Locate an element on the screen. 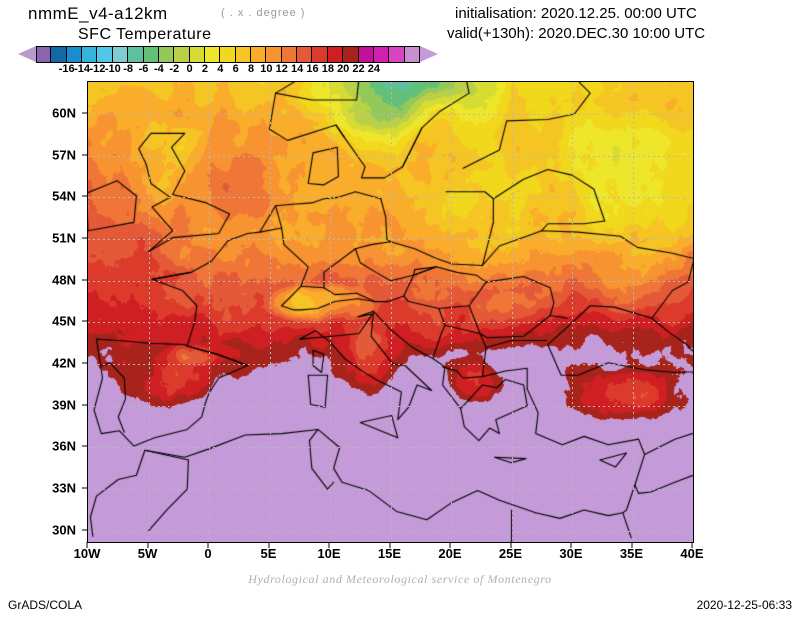  longitude-tick-label: 5E is located at coordinates (268, 553).